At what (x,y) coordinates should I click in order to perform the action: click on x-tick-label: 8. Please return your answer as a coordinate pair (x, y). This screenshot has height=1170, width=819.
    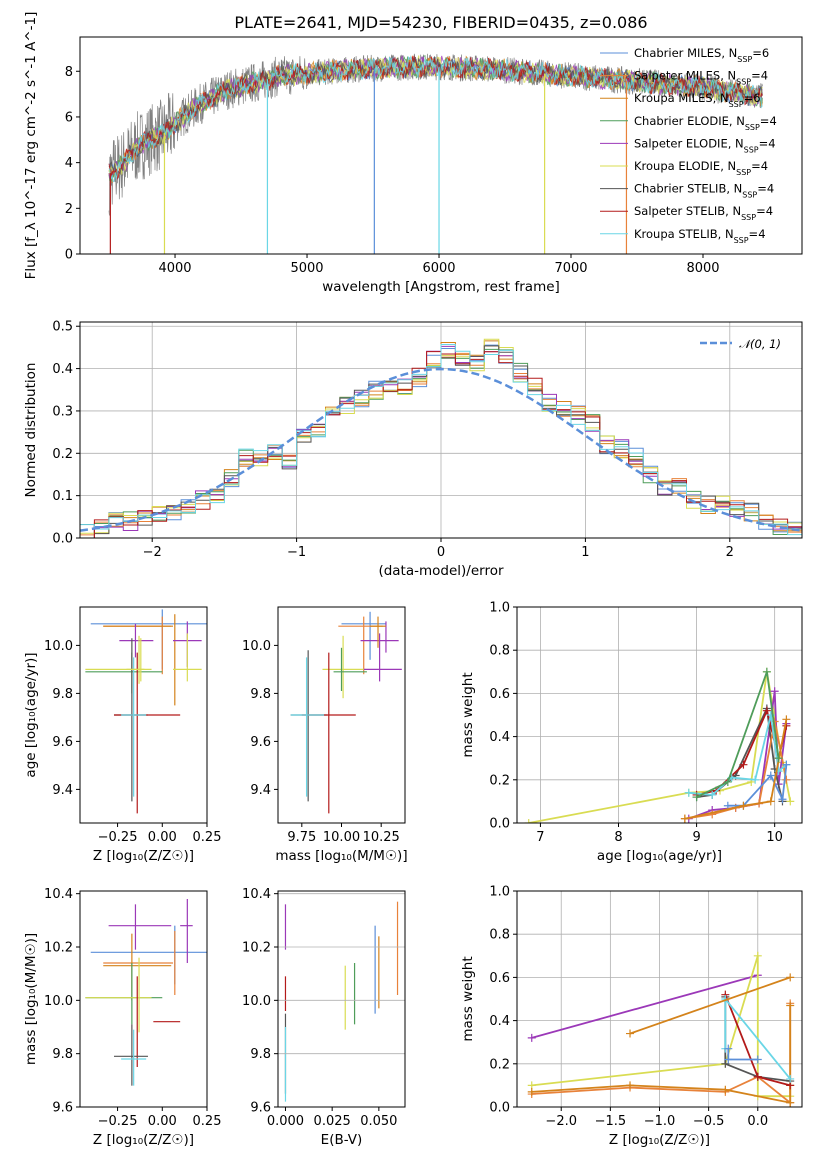
    Looking at the image, I should click on (618, 837).